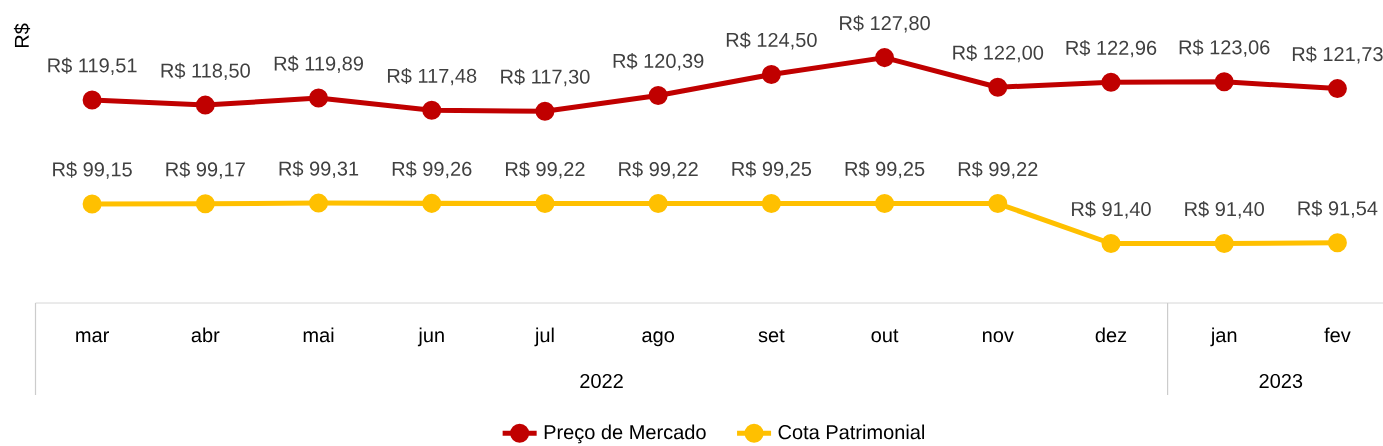  I want to click on x-tick-label: jan, so click(1223, 337).